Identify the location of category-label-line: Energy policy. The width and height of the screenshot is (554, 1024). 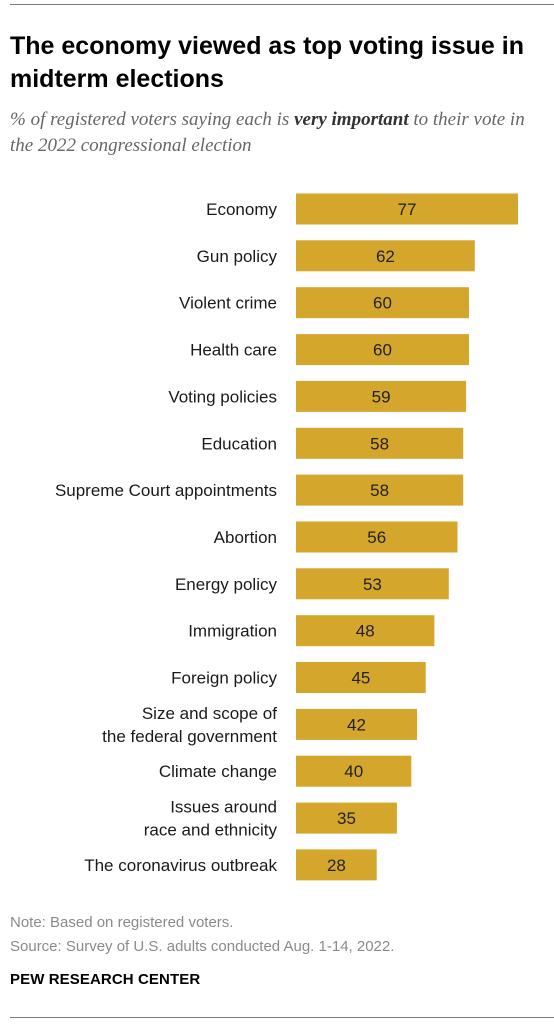
(226, 584).